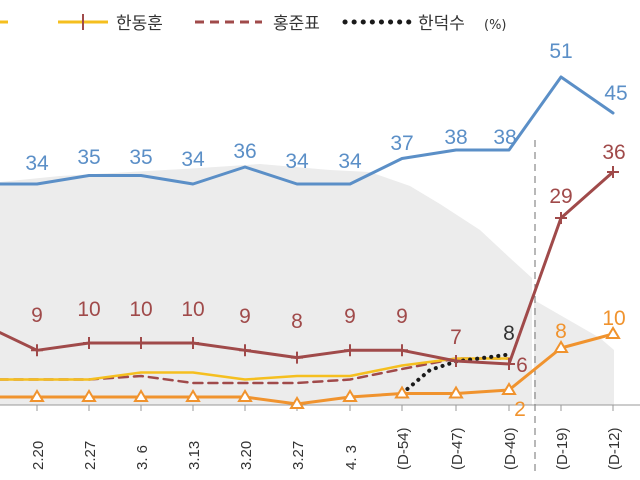 The width and height of the screenshot is (640, 480). What do you see at coordinates (90, 455) in the screenshot?
I see `x-tick-label: 2.27` at bounding box center [90, 455].